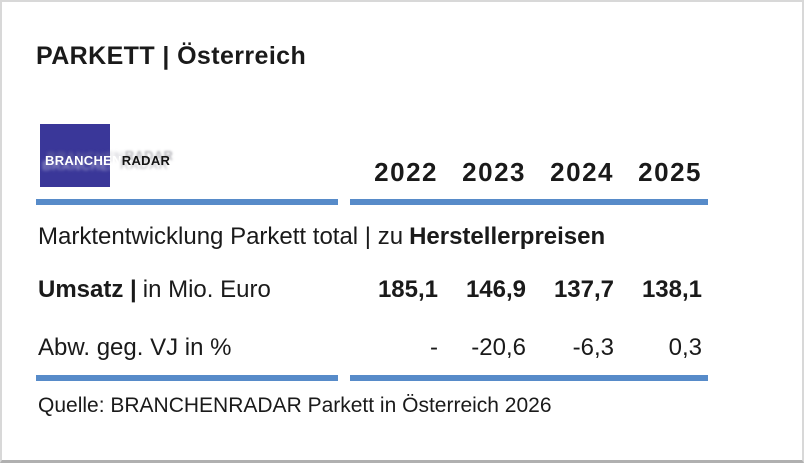  Describe the element at coordinates (494, 172) in the screenshot. I see `year-header: 2023` at that location.